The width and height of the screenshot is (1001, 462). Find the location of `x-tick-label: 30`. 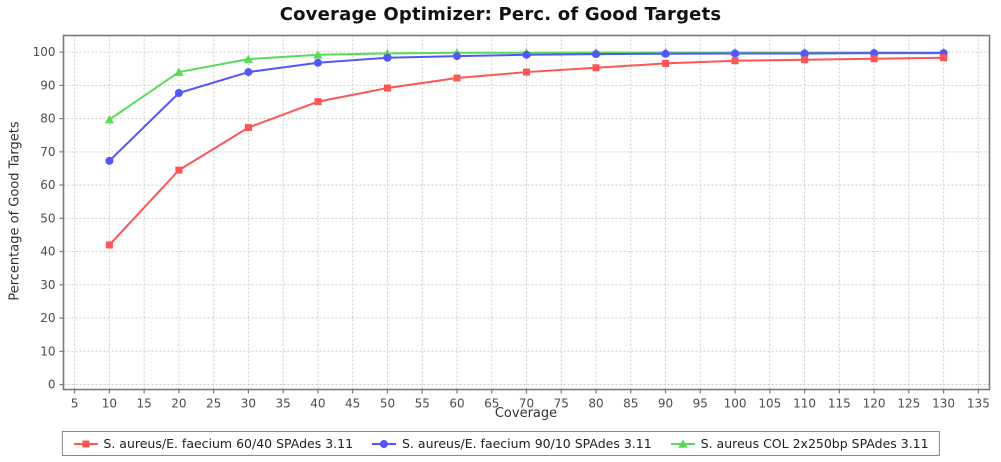

x-tick-label: 30 is located at coordinates (248, 404).